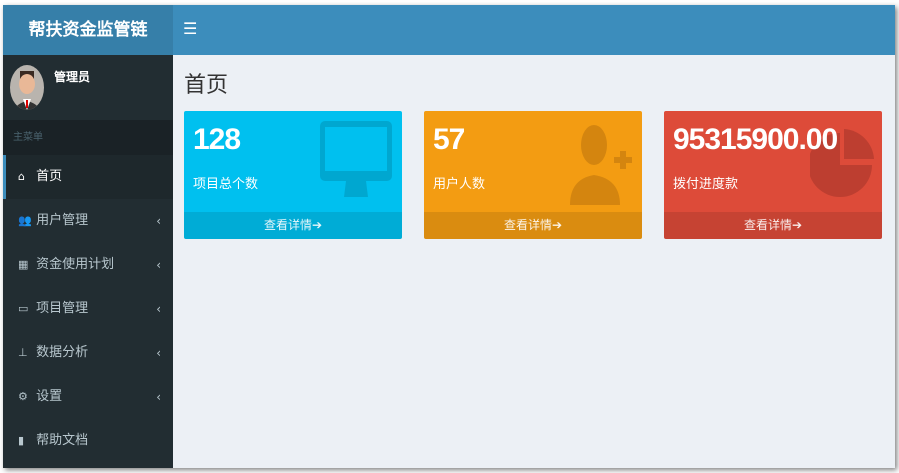  Describe the element at coordinates (23, 308) in the screenshot. I see `desktop-icon: ▭` at that location.